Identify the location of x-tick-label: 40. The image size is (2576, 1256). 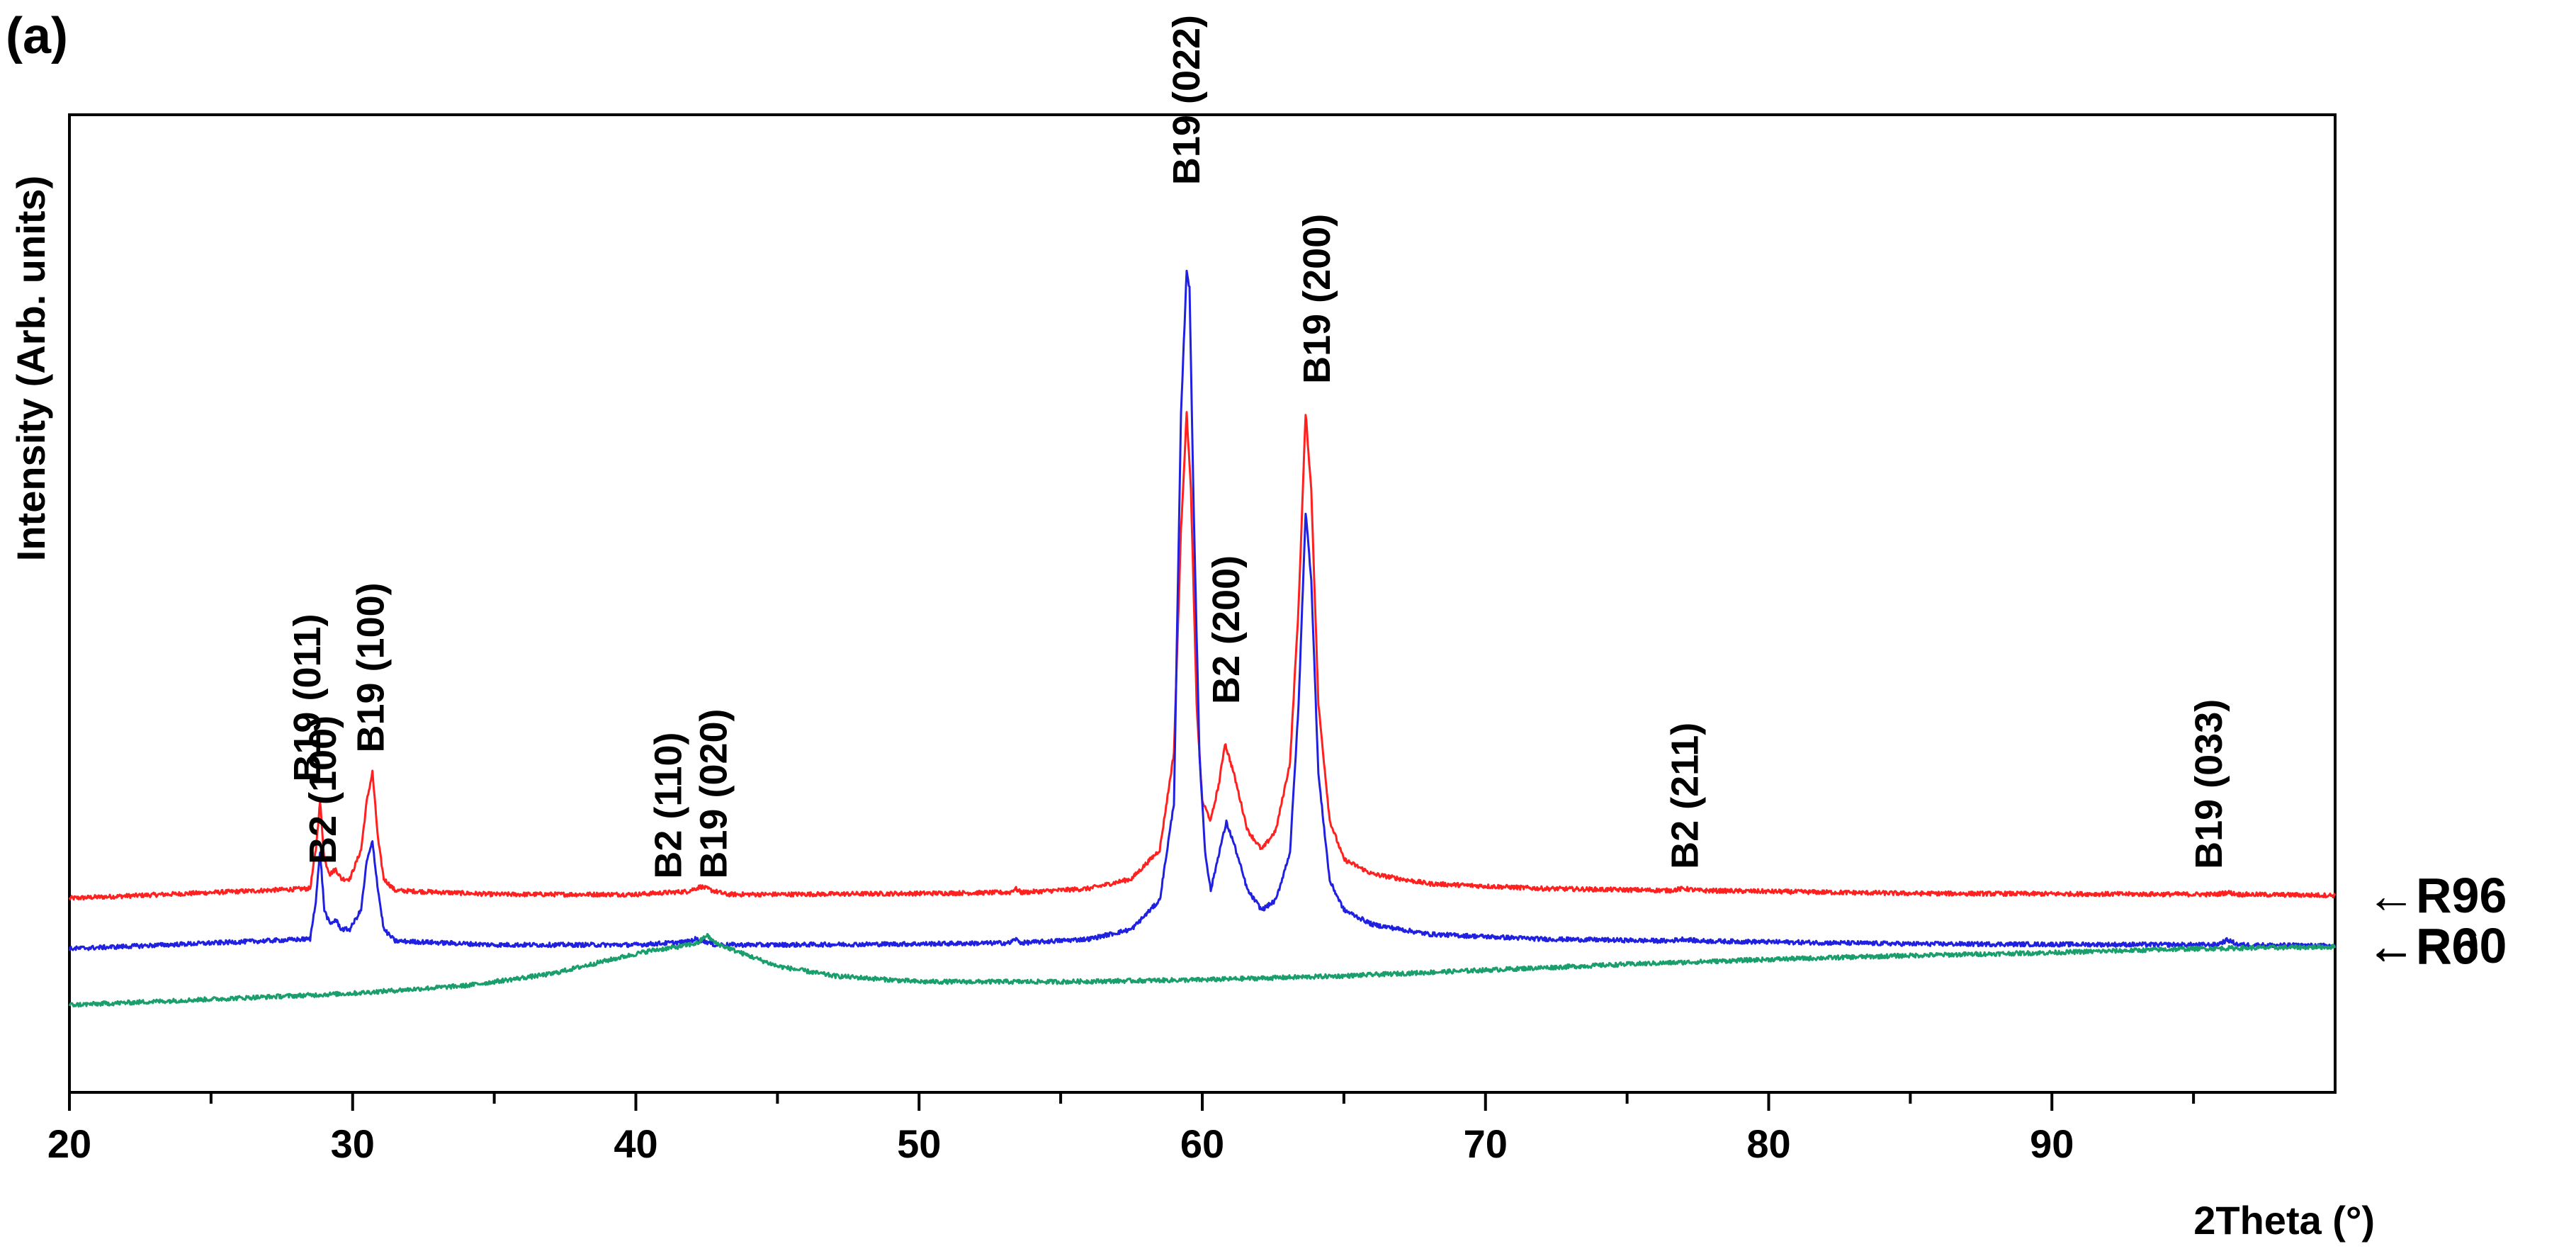
(635, 1143).